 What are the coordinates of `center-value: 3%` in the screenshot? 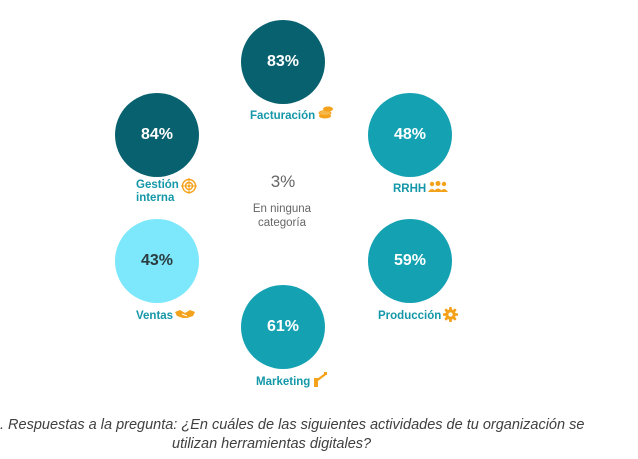 It's located at (283, 181).